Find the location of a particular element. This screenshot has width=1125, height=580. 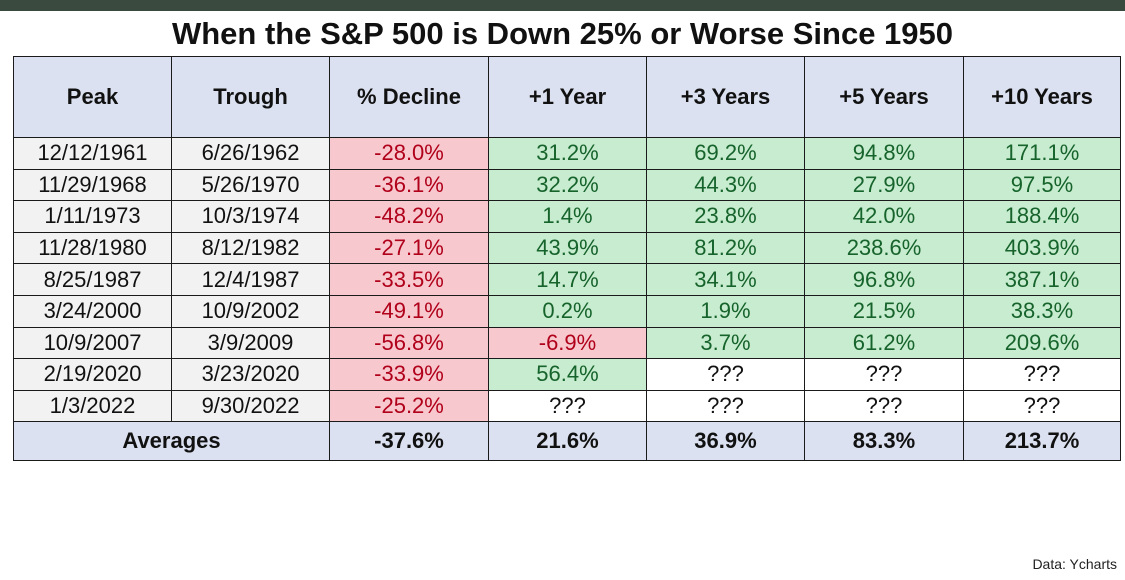

header-3-years: +3 Years is located at coordinates (725, 97).